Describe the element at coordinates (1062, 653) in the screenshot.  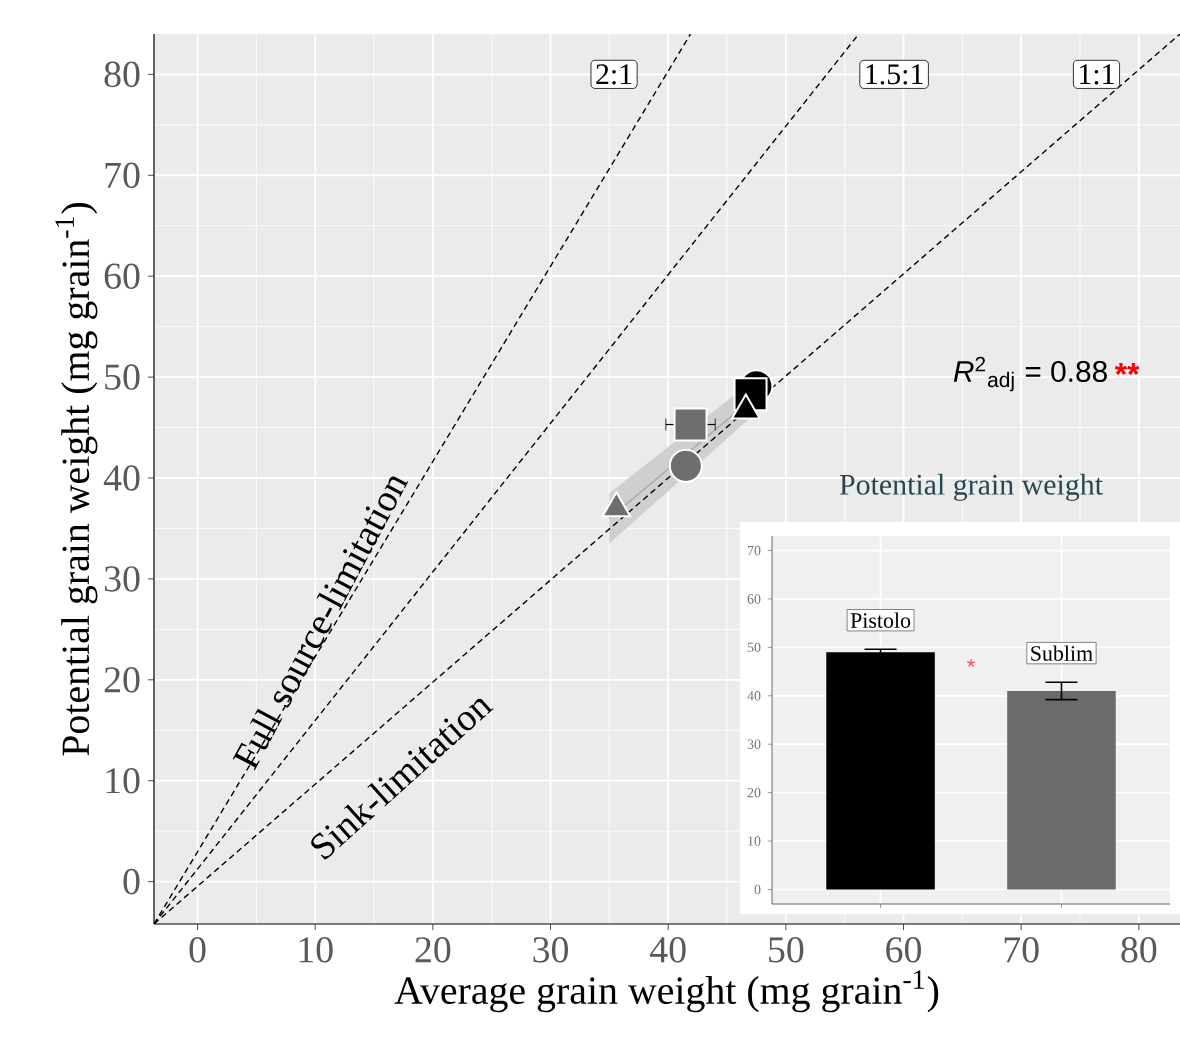
I see `x-tick-label: Sublim` at that location.